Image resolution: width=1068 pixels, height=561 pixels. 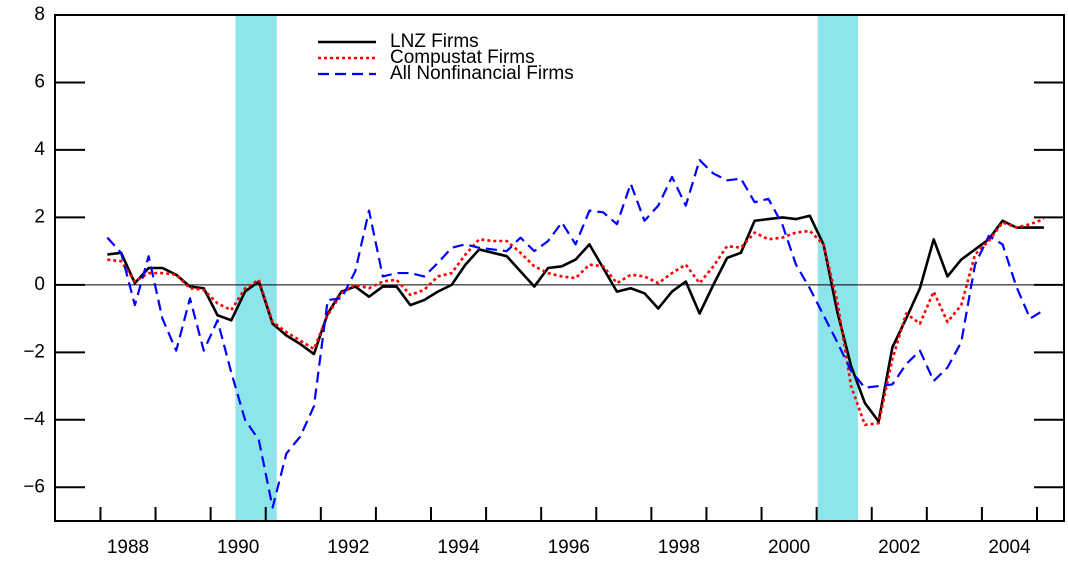 What do you see at coordinates (569, 547) in the screenshot?
I see `x-tick-label: 1996` at bounding box center [569, 547].